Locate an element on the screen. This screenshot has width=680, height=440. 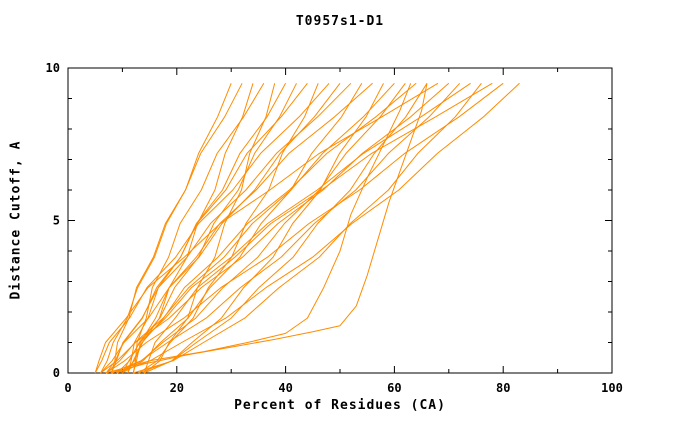
chart-title: T0957s1-D1 is located at coordinates (340, 21).